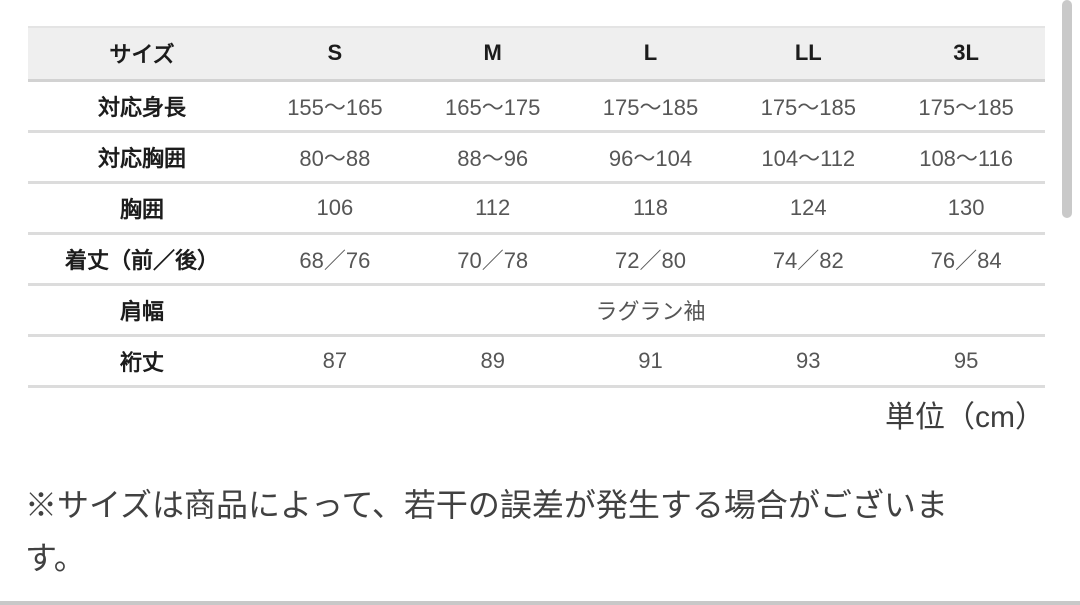  I want to click on row-label: 肩幅, so click(141, 311).